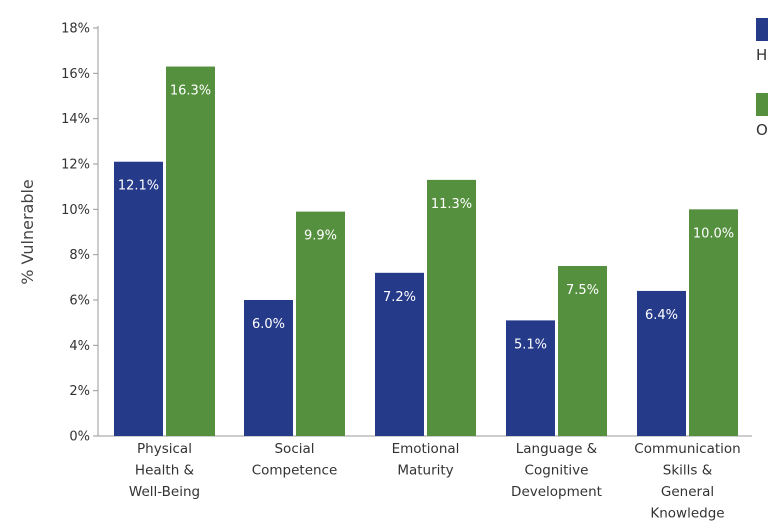  Describe the element at coordinates (425, 471) in the screenshot. I see `x-category-label: Maturity` at that location.